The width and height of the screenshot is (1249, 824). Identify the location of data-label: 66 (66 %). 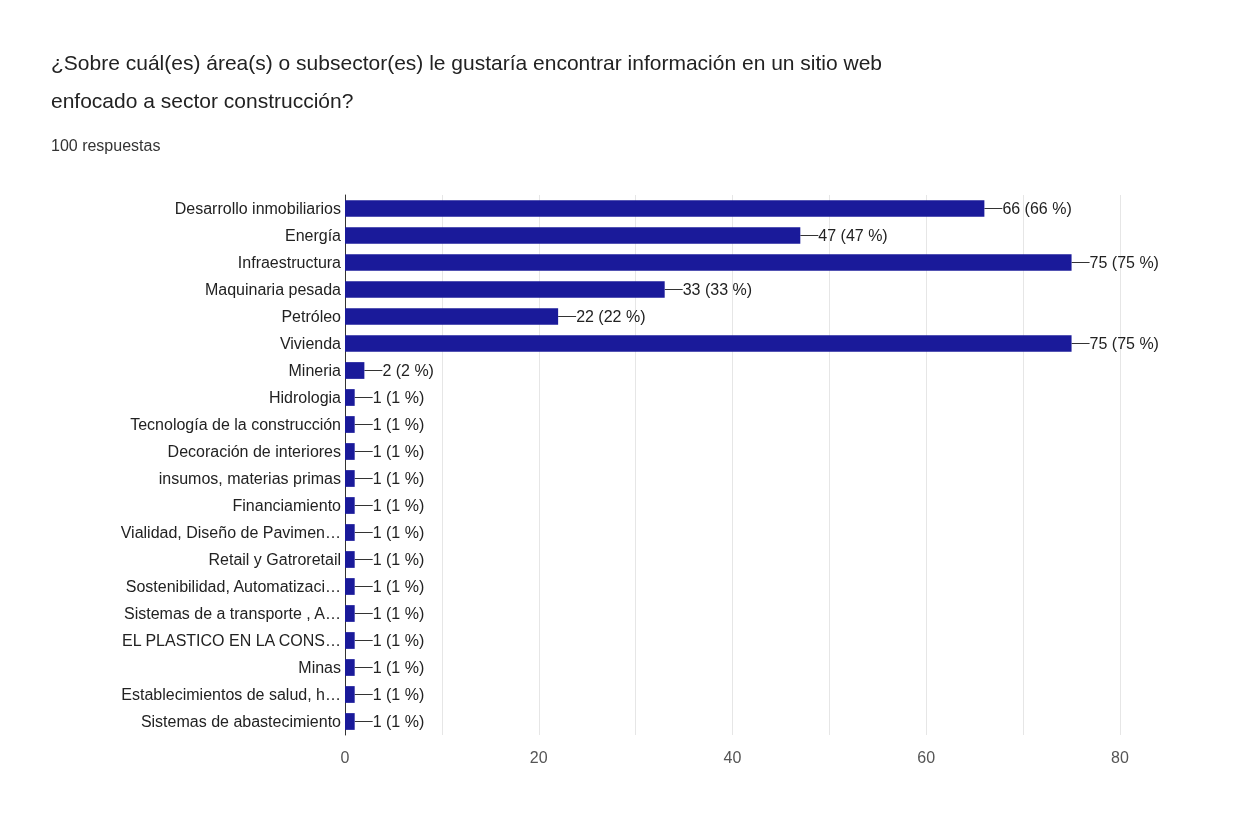
(1037, 208).